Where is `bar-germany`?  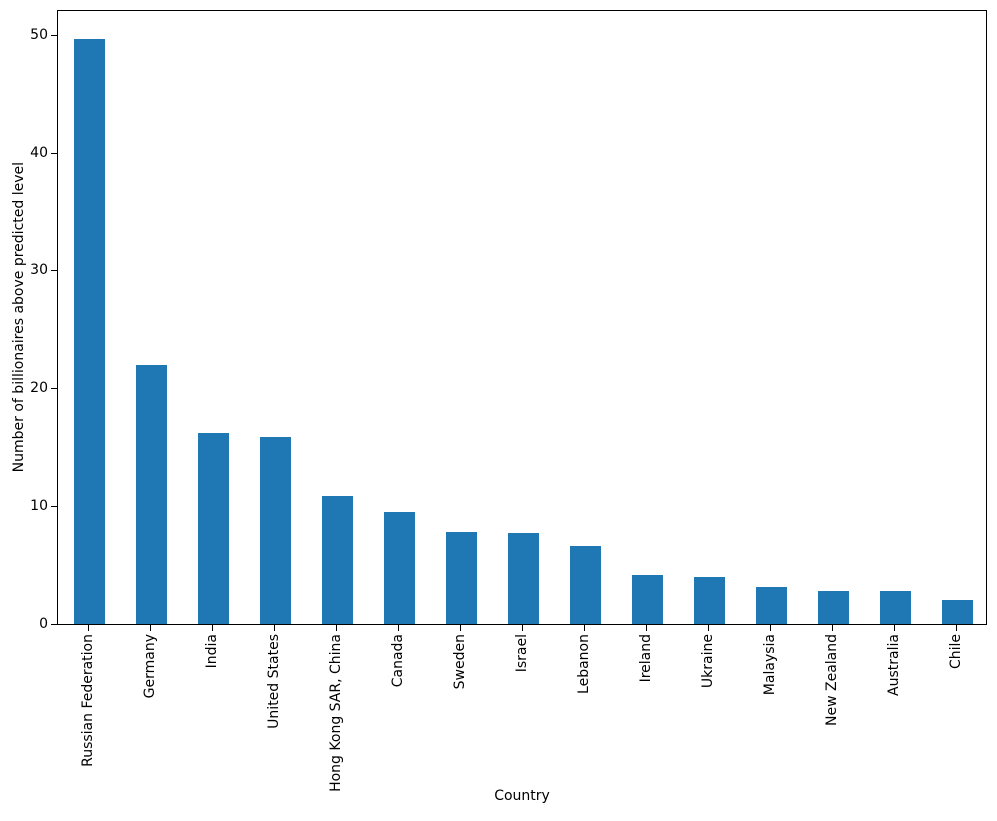 bar-germany is located at coordinates (151, 494).